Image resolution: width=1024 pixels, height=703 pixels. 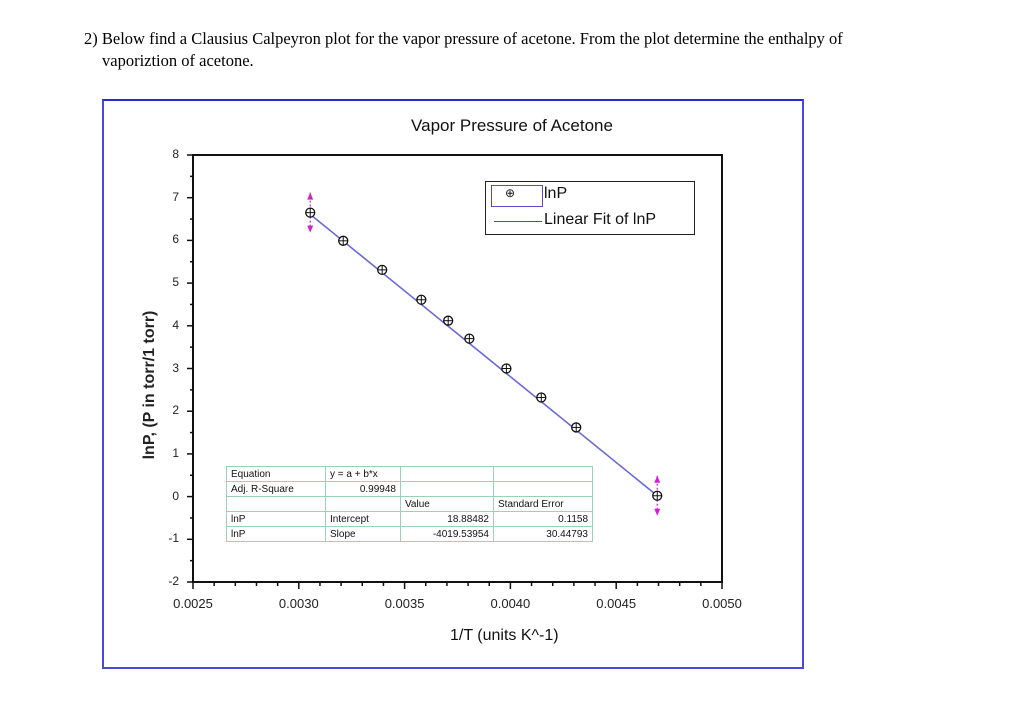 What do you see at coordinates (504, 635) in the screenshot?
I see `x-axis-label: 1/T (units K^-1)` at bounding box center [504, 635].